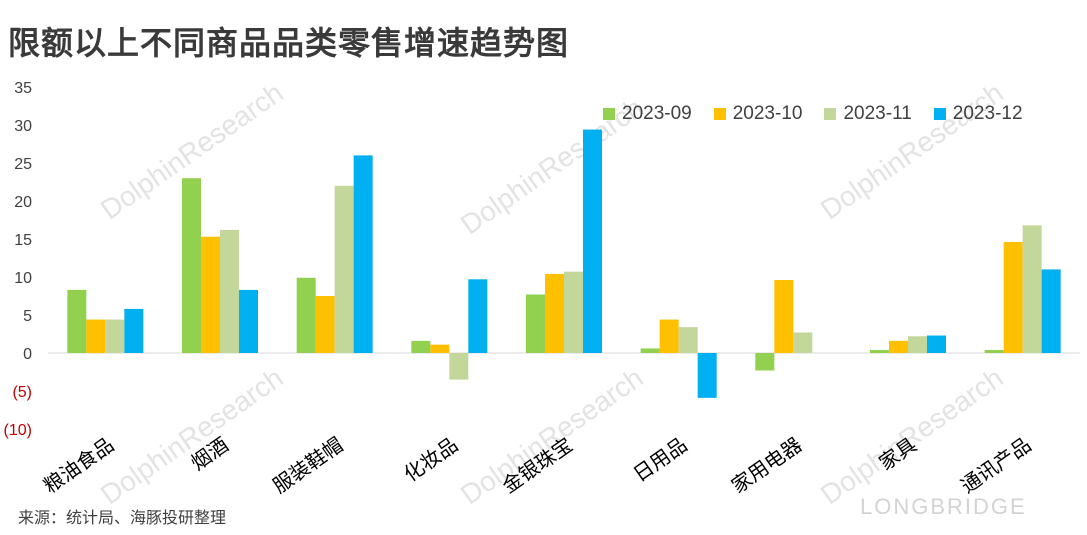 The width and height of the screenshot is (1087, 535). What do you see at coordinates (897, 453) in the screenshot?
I see `x-tick-label: 家具` at bounding box center [897, 453].